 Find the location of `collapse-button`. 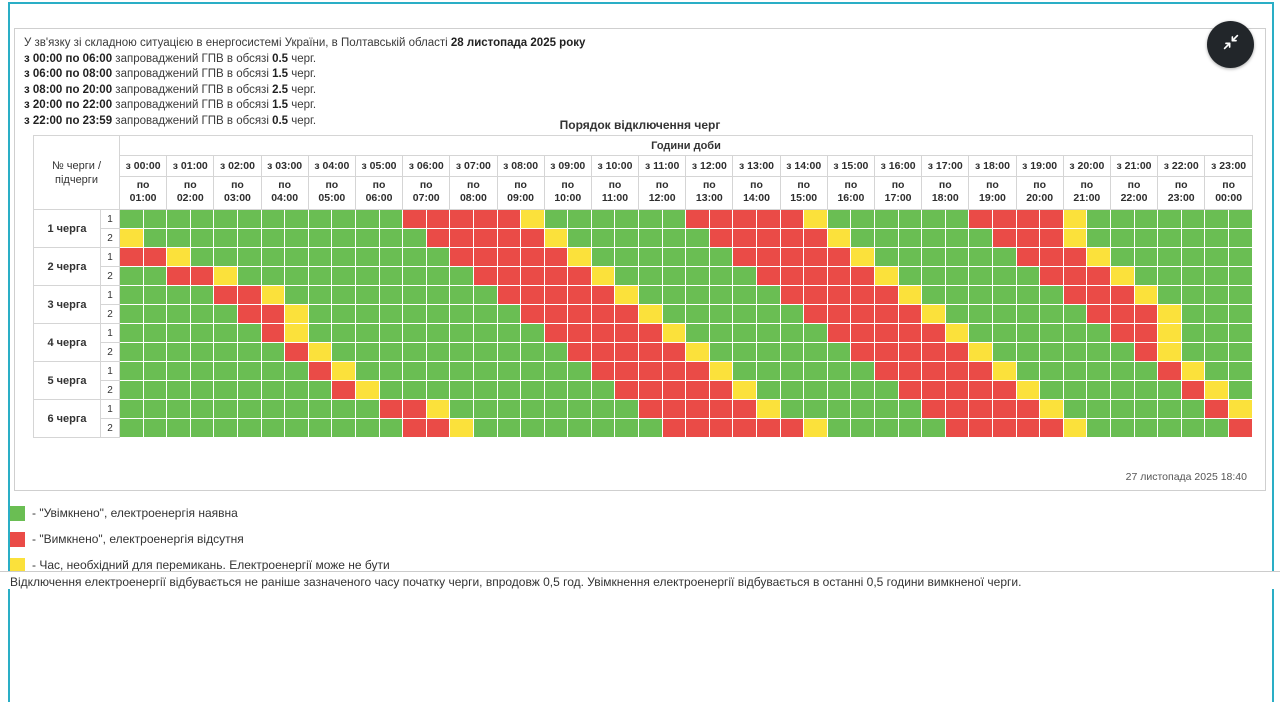

collapse-button is located at coordinates (1230, 44).